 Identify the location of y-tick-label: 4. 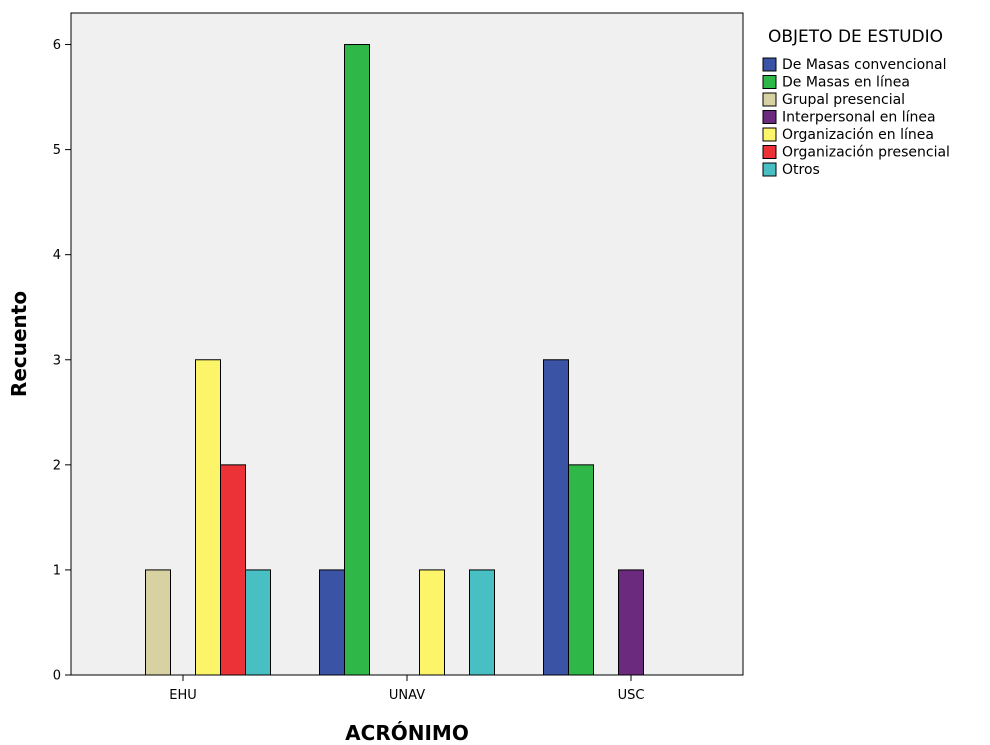
(57, 255).